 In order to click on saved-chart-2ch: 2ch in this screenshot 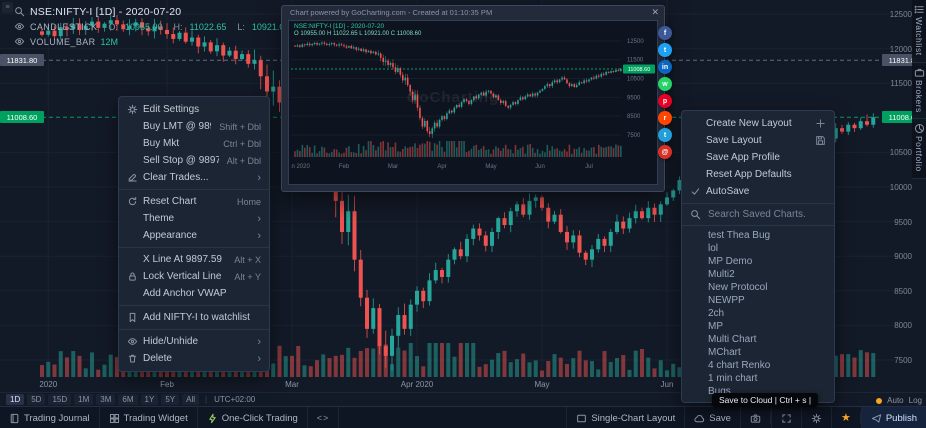, I will do `click(716, 313)`.